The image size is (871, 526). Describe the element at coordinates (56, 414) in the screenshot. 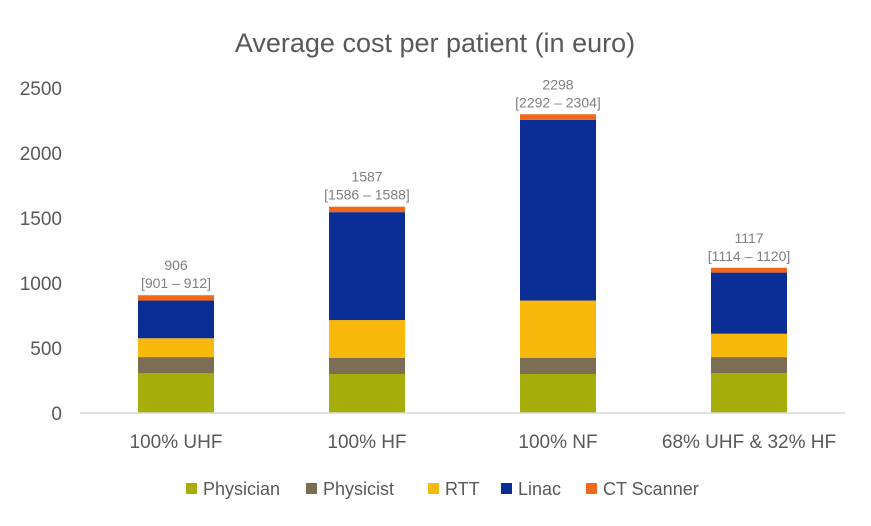

I see `y-tick-label: 0` at that location.